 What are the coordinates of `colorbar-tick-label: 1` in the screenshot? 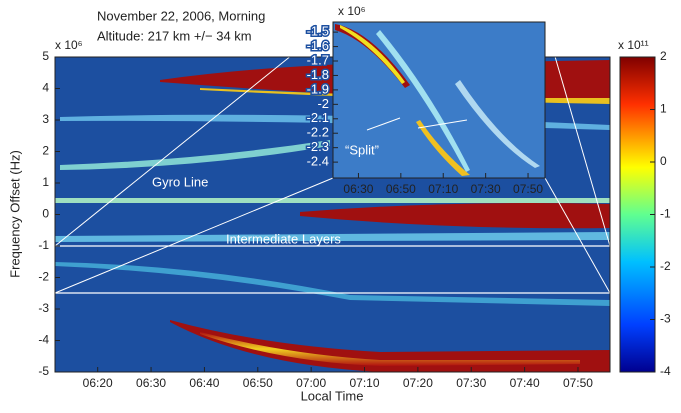 It's located at (663, 109).